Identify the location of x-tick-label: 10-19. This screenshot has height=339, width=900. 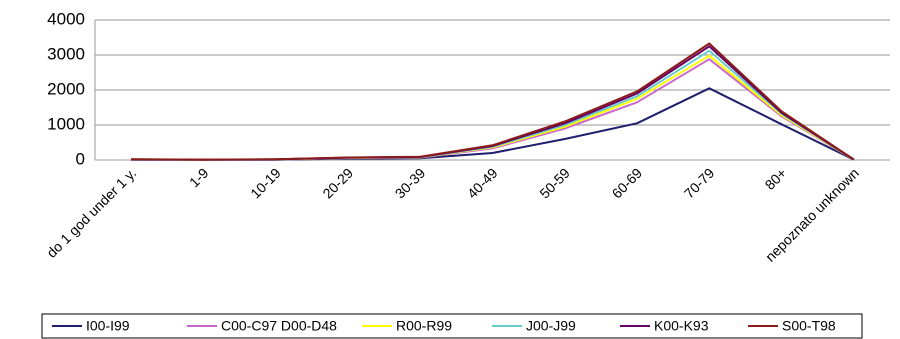
(265, 183).